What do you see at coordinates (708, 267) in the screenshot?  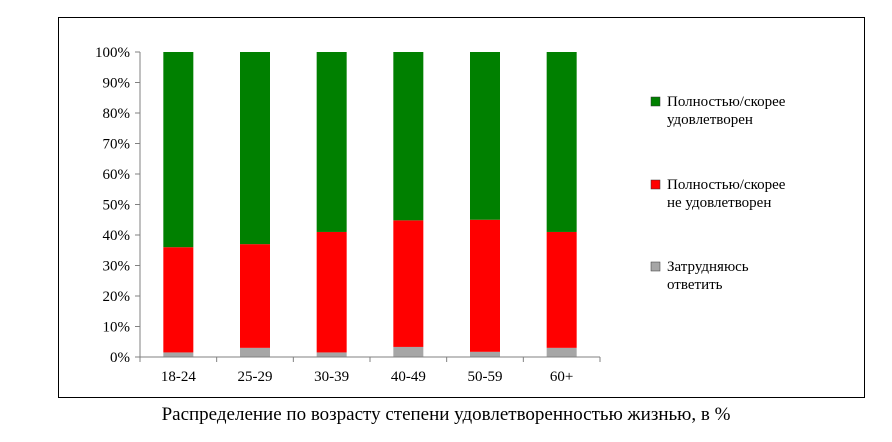 I see `legend-label: Затрудняюсь` at bounding box center [708, 267].